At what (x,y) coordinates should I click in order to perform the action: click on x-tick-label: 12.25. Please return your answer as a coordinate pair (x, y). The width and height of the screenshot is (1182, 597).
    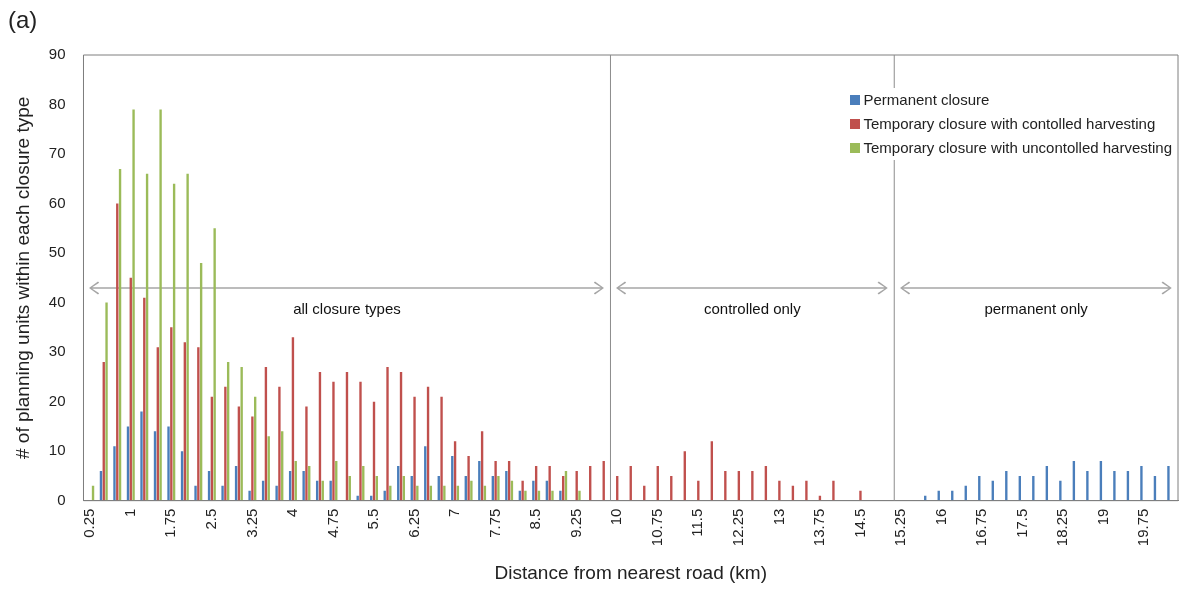
    Looking at the image, I should click on (737, 527).